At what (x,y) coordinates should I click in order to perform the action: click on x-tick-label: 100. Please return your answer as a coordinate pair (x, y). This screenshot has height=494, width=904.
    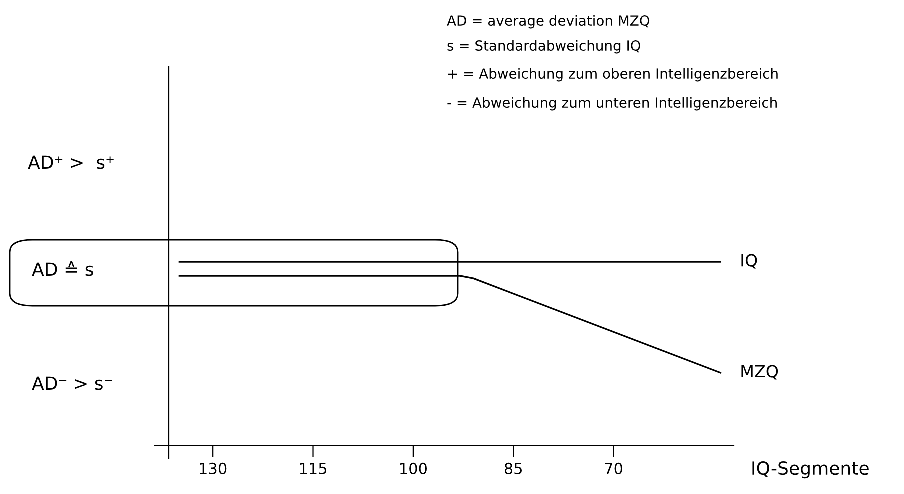
    Looking at the image, I should click on (413, 468).